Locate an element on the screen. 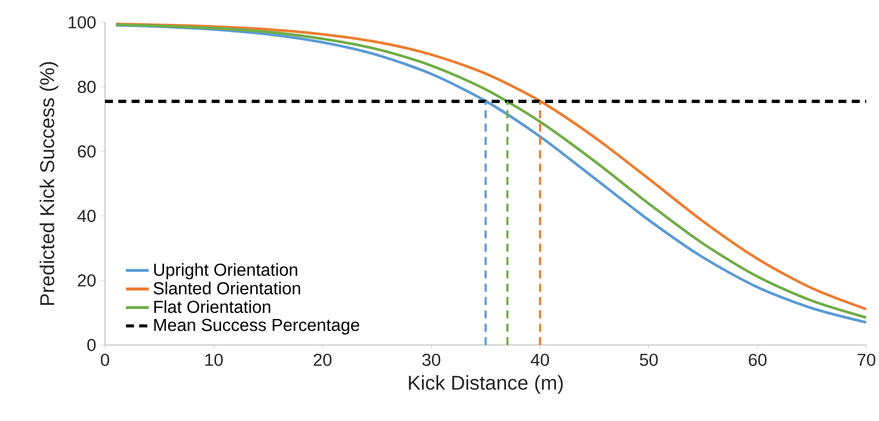 This screenshot has width=879, height=421. x-tick-label: 30 is located at coordinates (431, 360).